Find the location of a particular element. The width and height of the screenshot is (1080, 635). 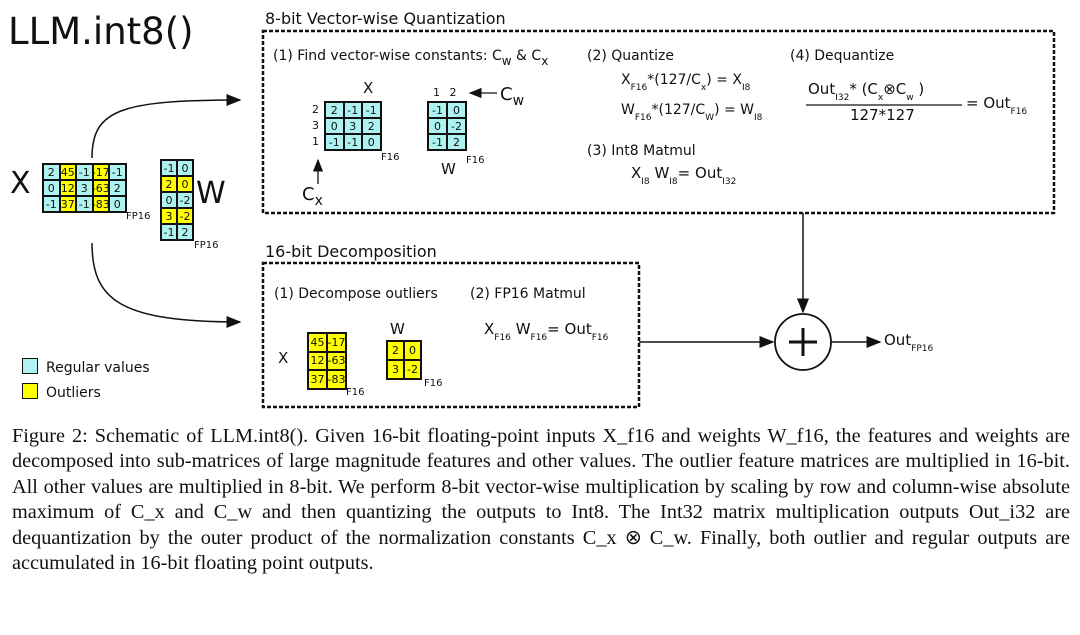

input-w-matrix: -1 0 2 0 0 -2 3 -2 -1 2 is located at coordinates (177, 200).